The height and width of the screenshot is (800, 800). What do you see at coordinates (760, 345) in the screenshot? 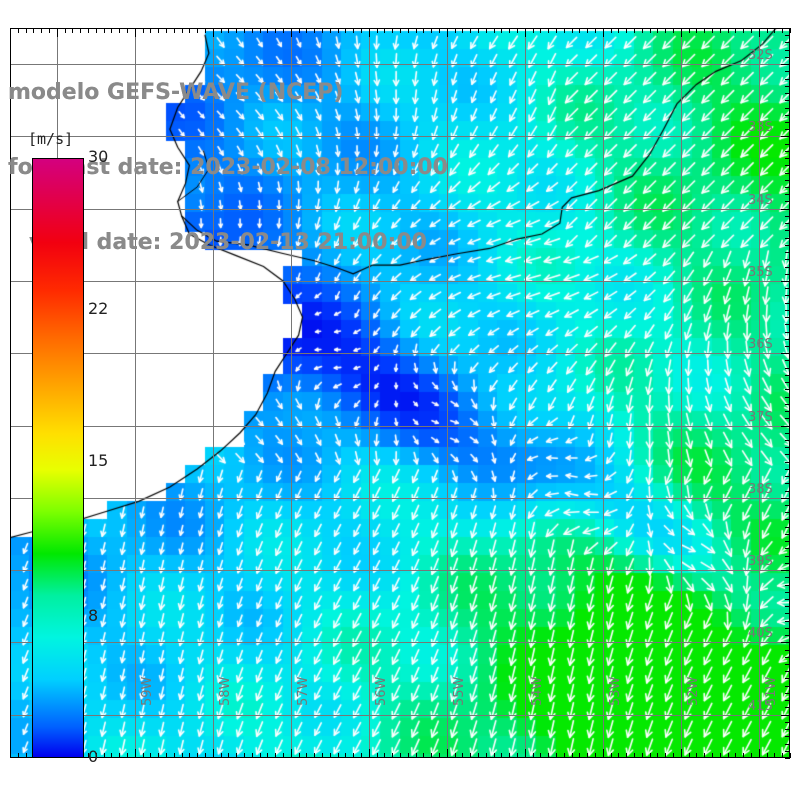
I see `lat-label-36S: 36S` at bounding box center [760, 345].